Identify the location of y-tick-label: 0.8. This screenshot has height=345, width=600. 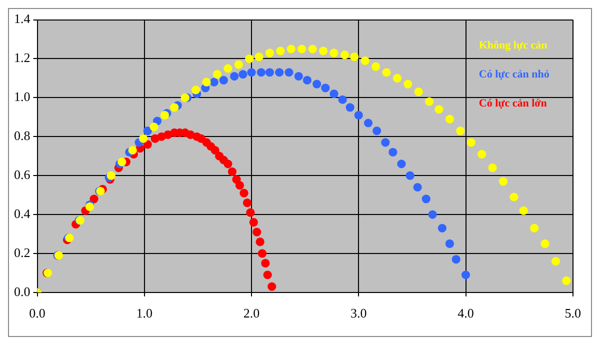
(22, 136).